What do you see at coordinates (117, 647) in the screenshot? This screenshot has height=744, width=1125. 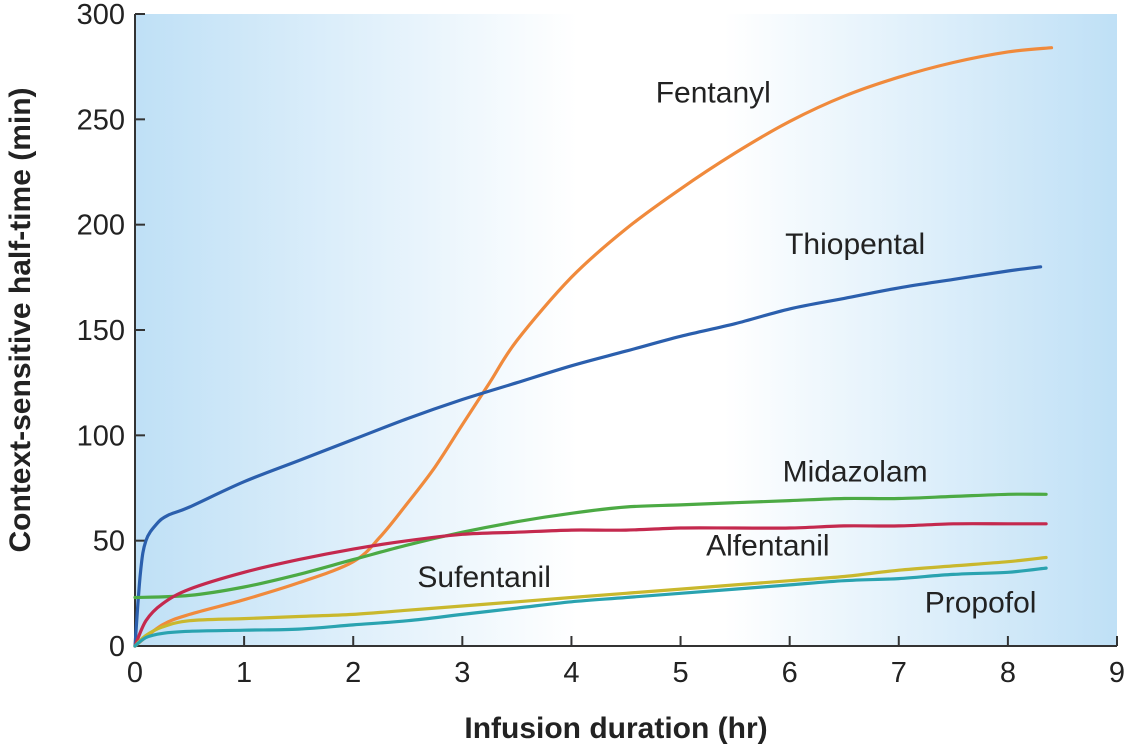 I see `y-tick-label: 0` at bounding box center [117, 647].